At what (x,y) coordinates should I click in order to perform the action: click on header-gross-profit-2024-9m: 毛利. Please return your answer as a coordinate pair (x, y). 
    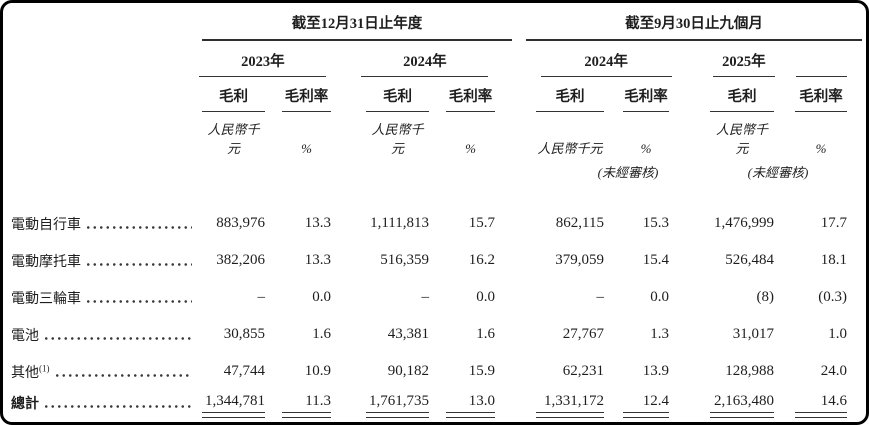
    Looking at the image, I should click on (570, 98).